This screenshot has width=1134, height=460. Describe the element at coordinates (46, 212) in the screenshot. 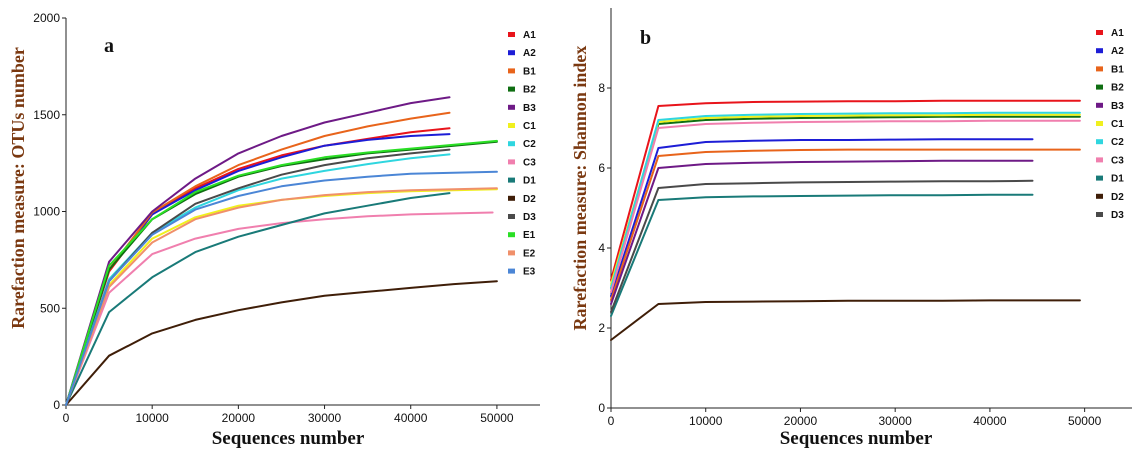

I see `y-tick-label: 1000` at that location.